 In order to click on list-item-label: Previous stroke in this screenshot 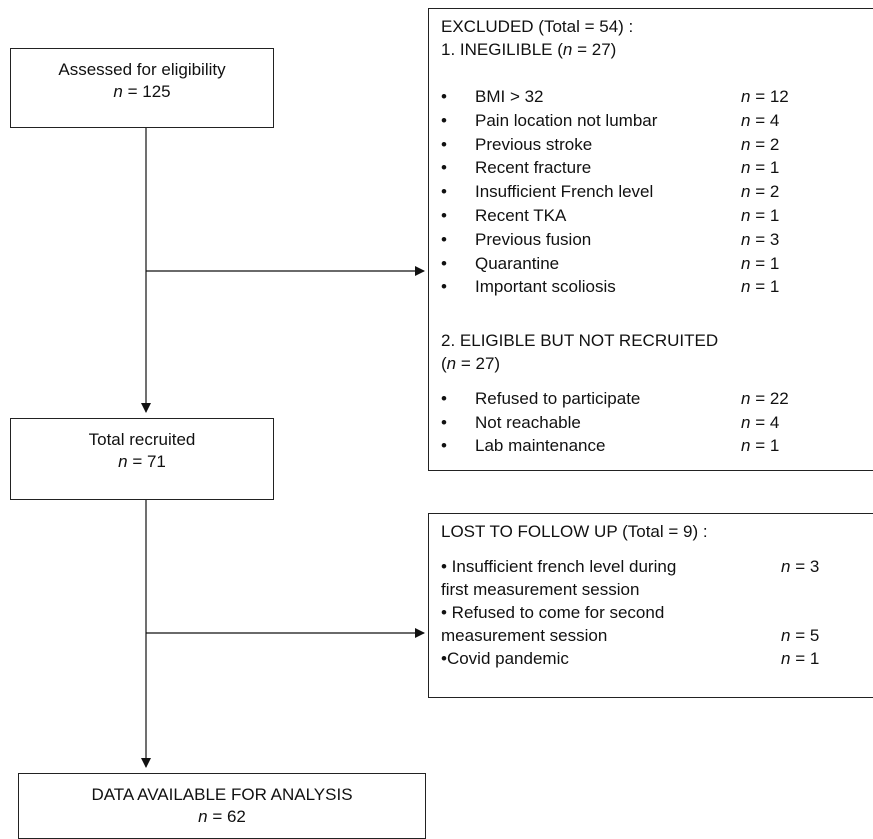, I will do `click(534, 144)`.